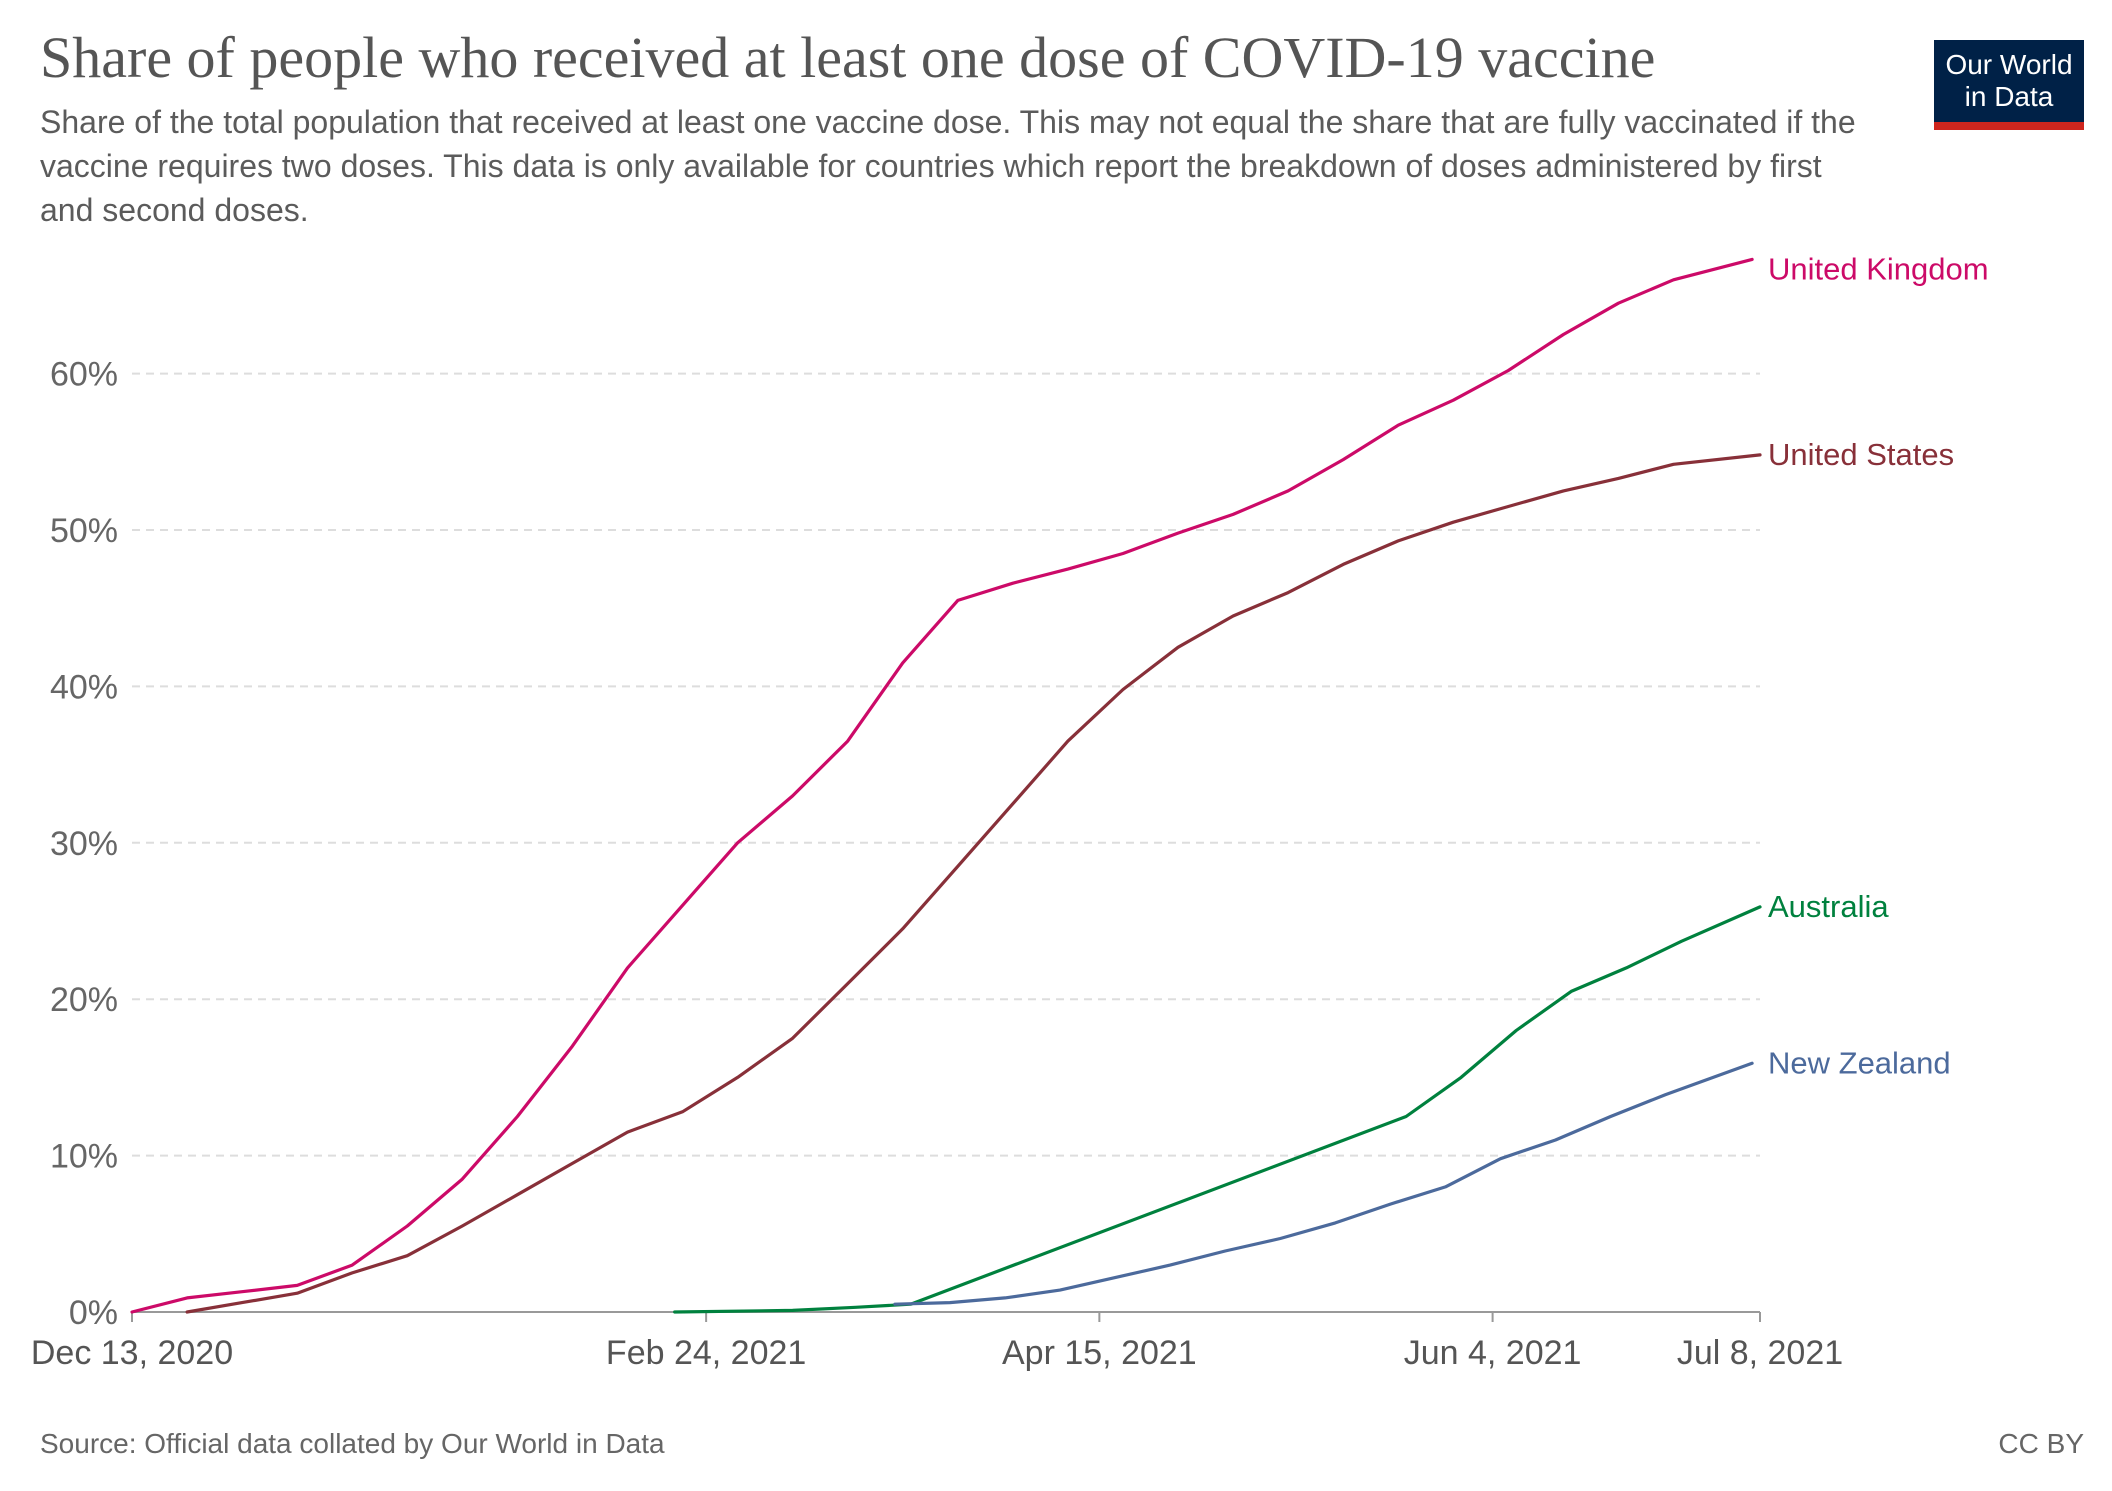 This screenshot has height=1491, width=2112. Describe the element at coordinates (84, 375) in the screenshot. I see `y-tick-label: 60%` at that location.